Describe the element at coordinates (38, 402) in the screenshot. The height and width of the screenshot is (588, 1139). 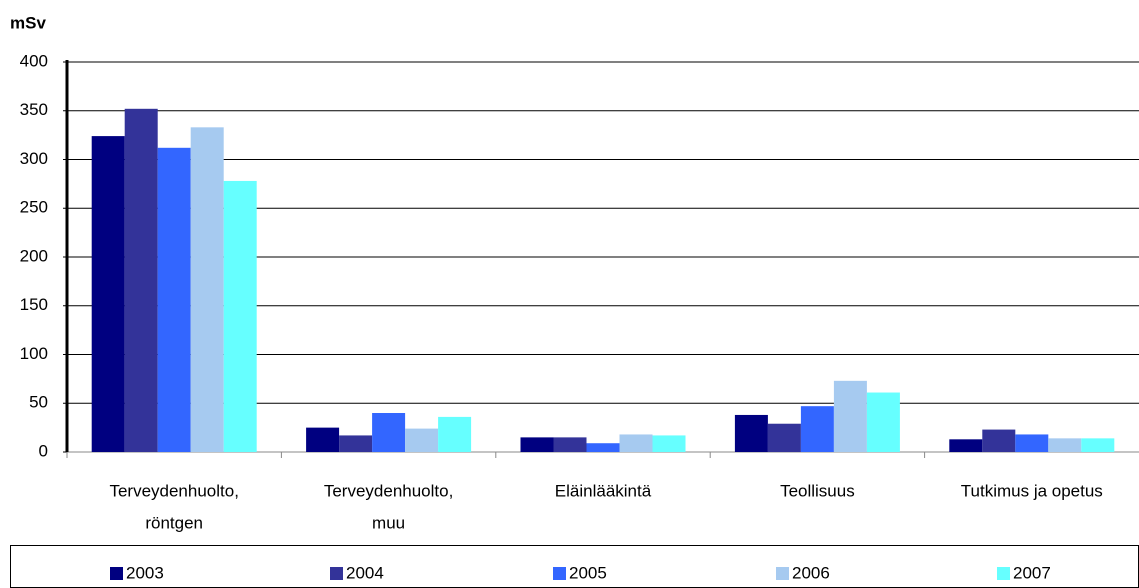
I see `y-tick-label: 50` at that location.